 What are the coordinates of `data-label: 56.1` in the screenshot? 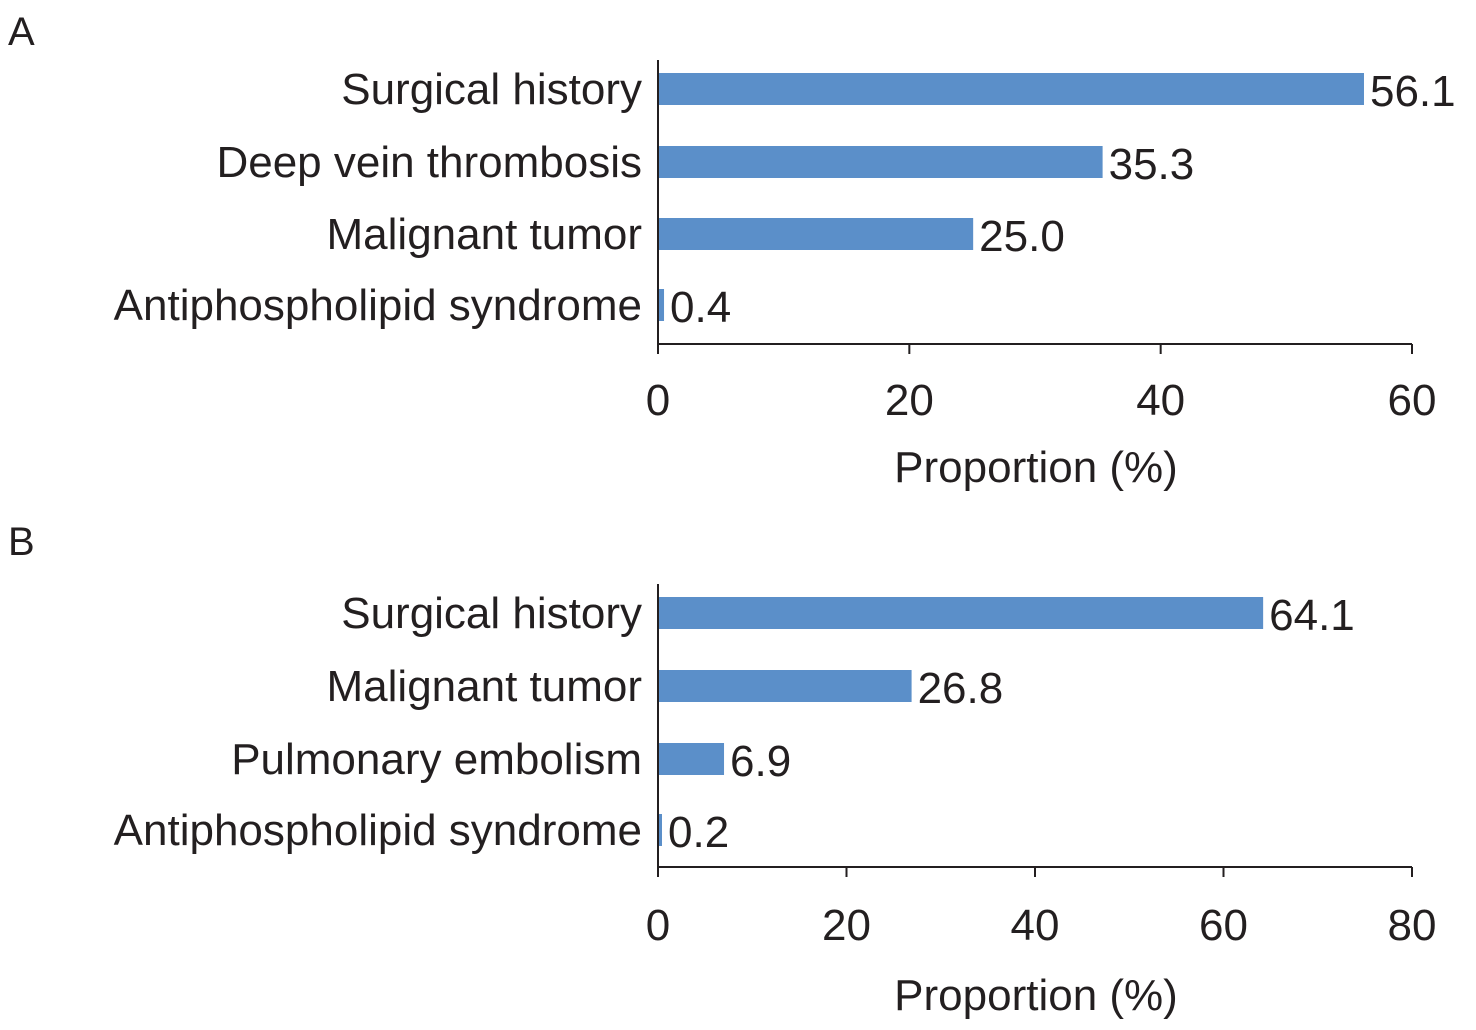 It's located at (1413, 91).